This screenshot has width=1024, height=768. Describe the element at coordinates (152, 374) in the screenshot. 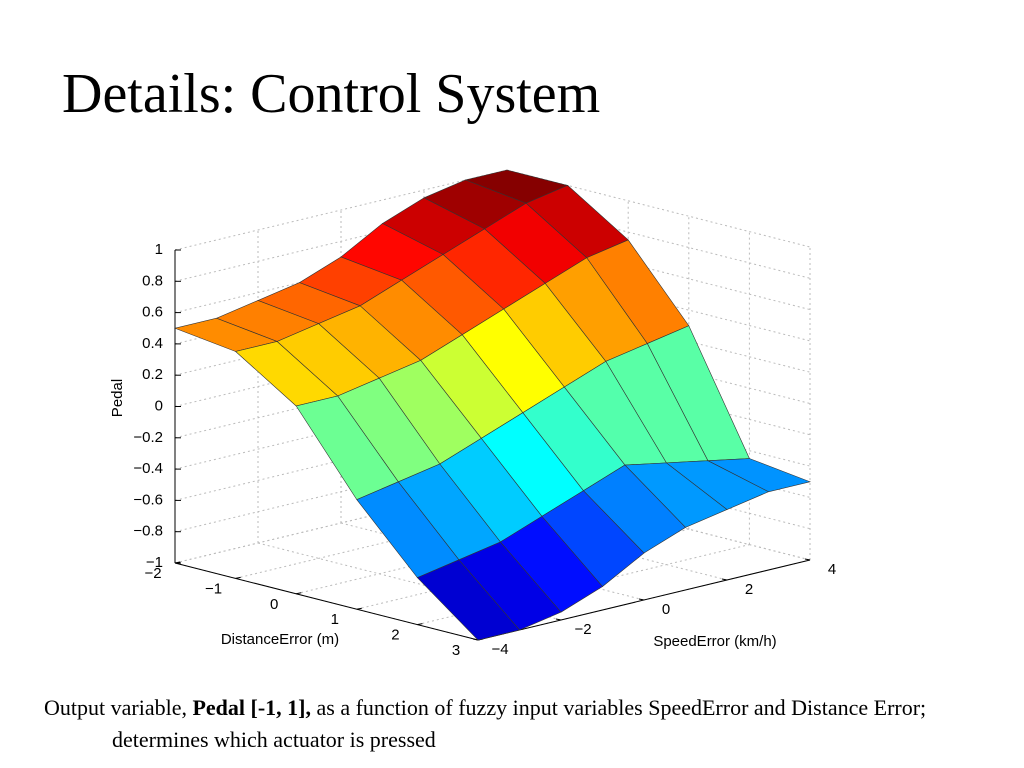

I see `z-tick-label: 0.2` at that location.